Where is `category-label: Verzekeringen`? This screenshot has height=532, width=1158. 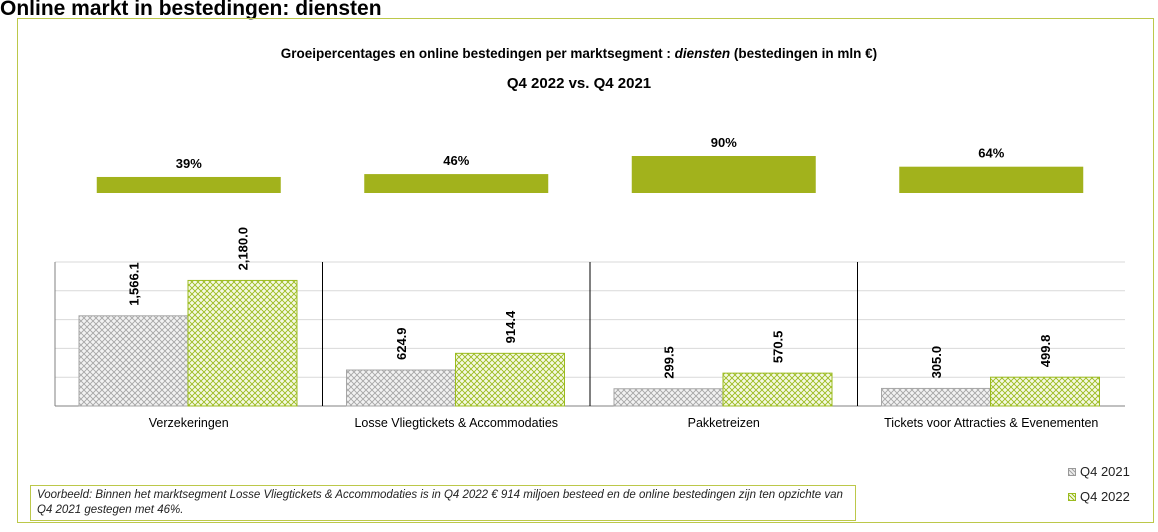
category-label: Verzekeringen is located at coordinates (189, 423).